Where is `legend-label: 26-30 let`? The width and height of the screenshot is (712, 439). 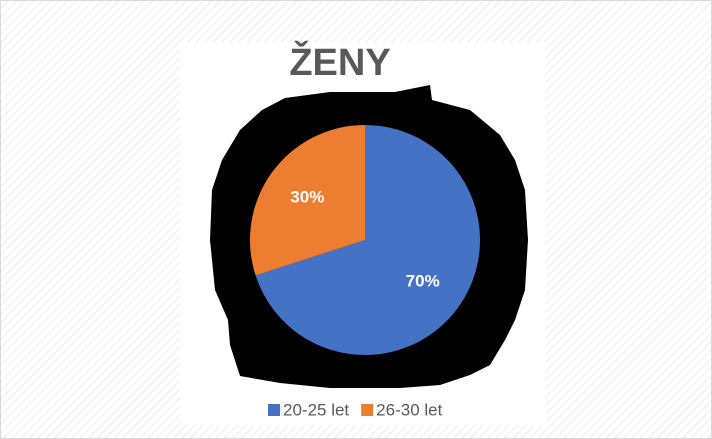
legend-label: 26-30 let is located at coordinates (409, 409).